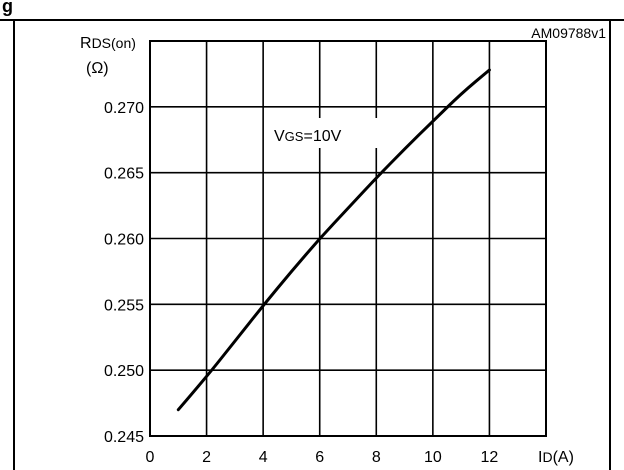 The width and height of the screenshot is (624, 470). What do you see at coordinates (540, 457) in the screenshot?
I see `x-axis-label-main: I` at bounding box center [540, 457].